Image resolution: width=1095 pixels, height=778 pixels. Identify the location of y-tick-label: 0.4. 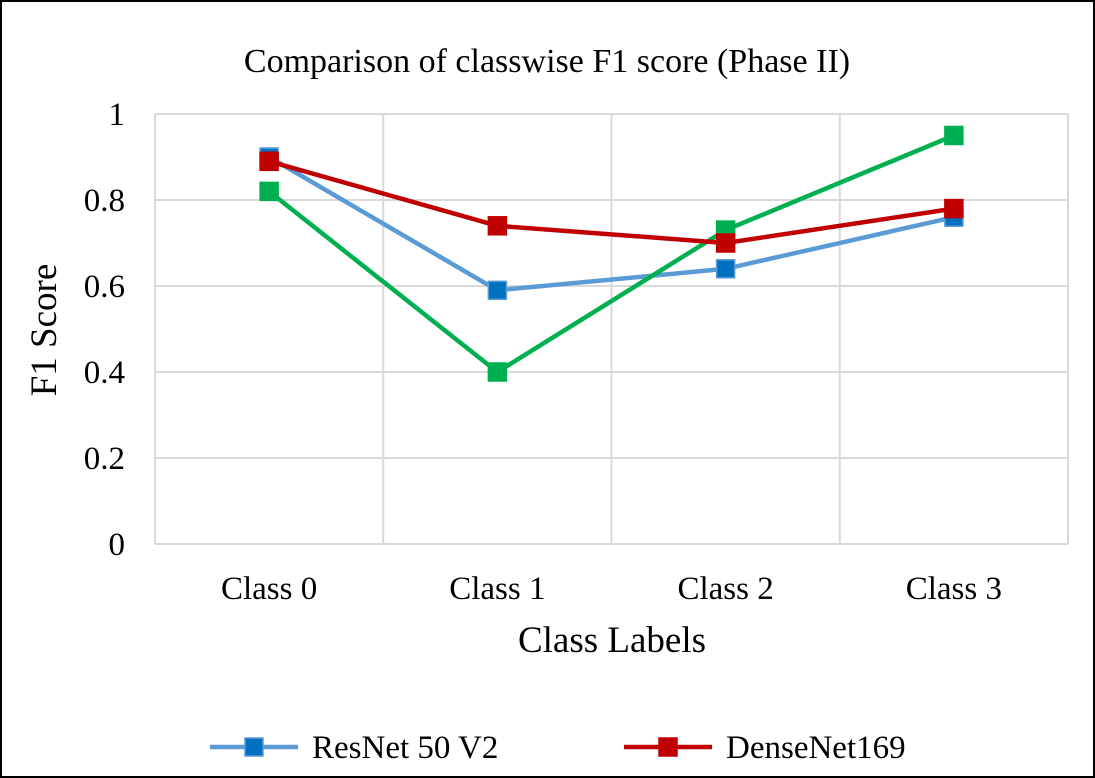
(104, 373).